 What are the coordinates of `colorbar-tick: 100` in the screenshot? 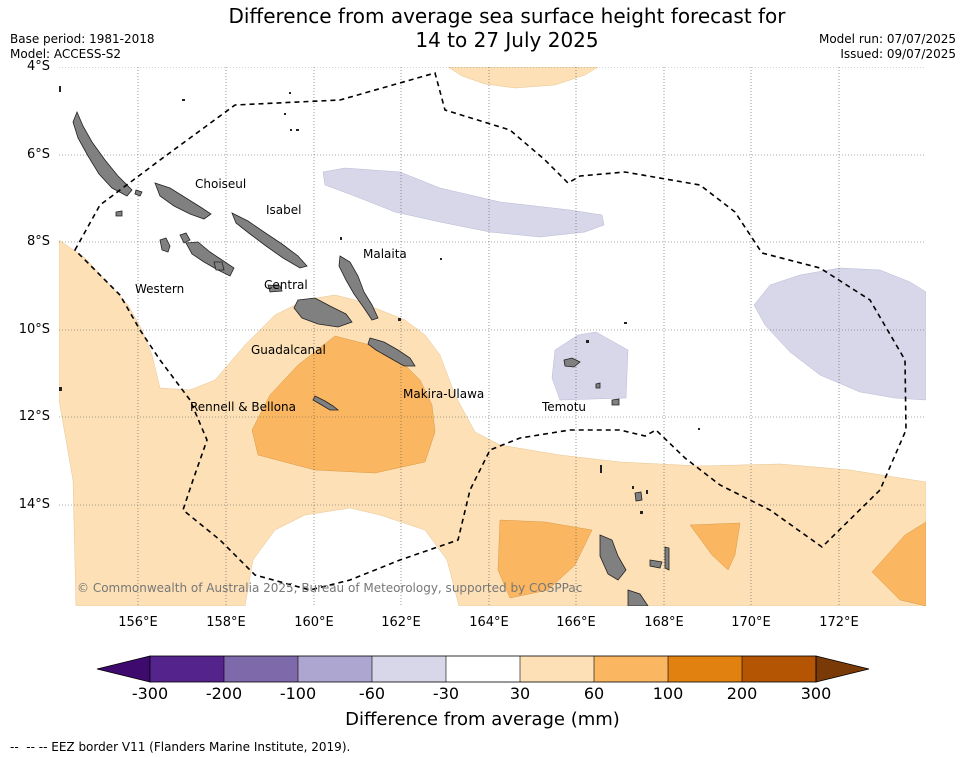 It's located at (668, 693).